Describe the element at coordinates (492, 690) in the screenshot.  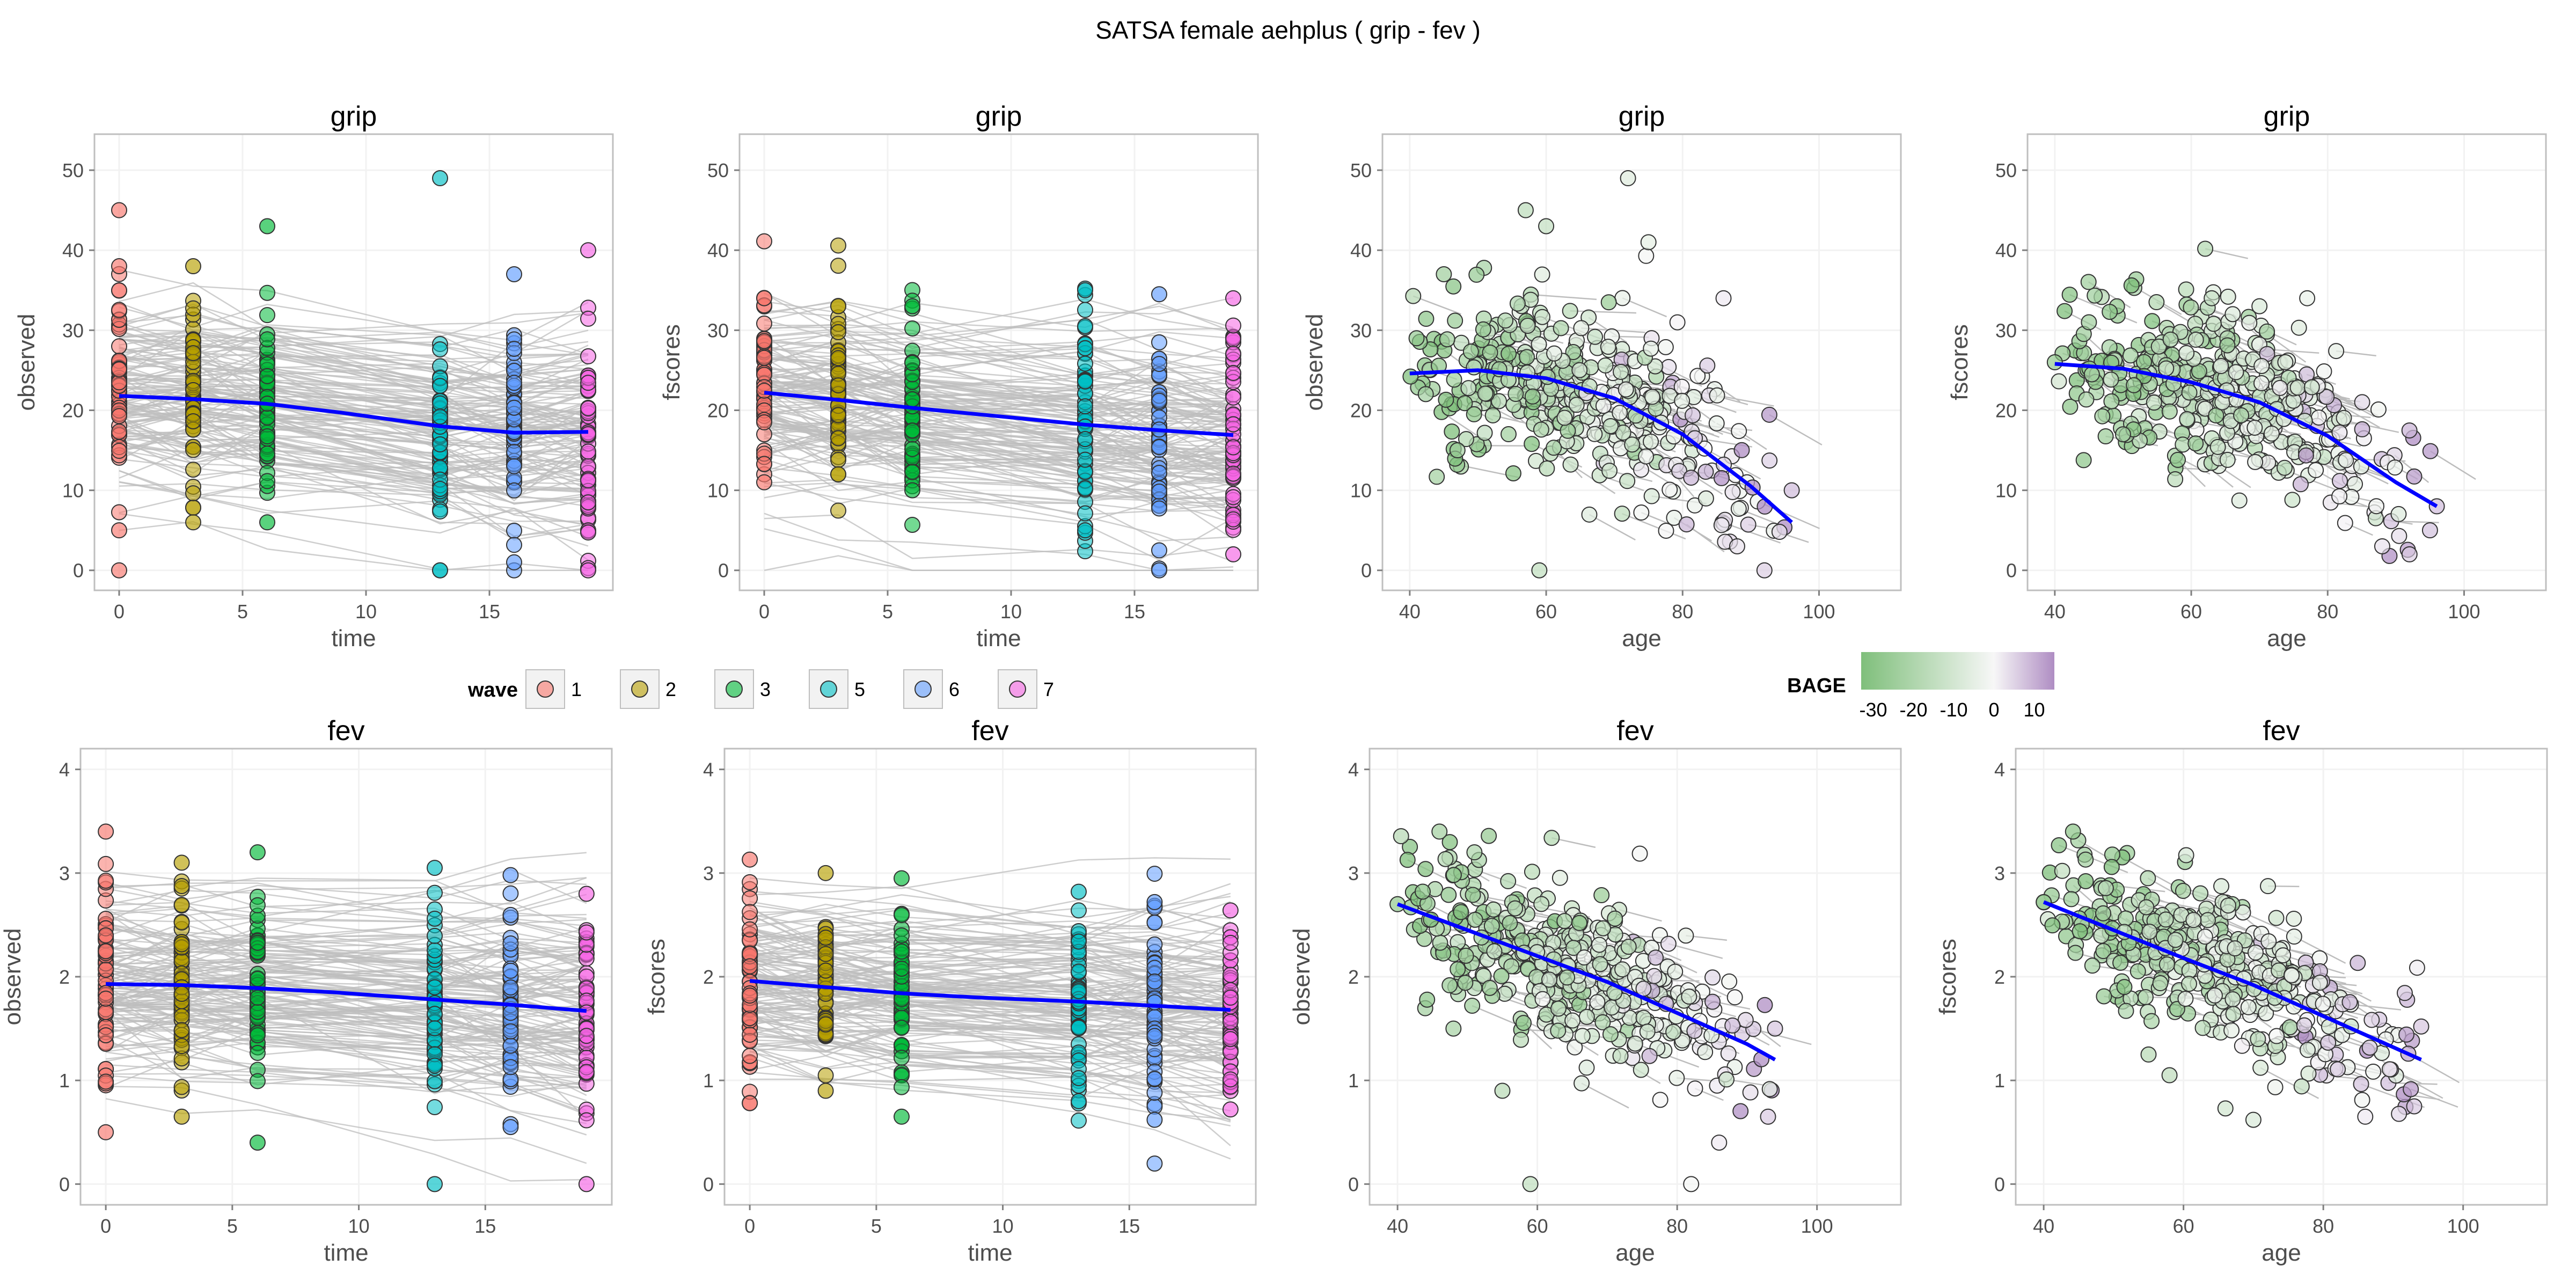
I see `wave-legend-title: wave` at that location.